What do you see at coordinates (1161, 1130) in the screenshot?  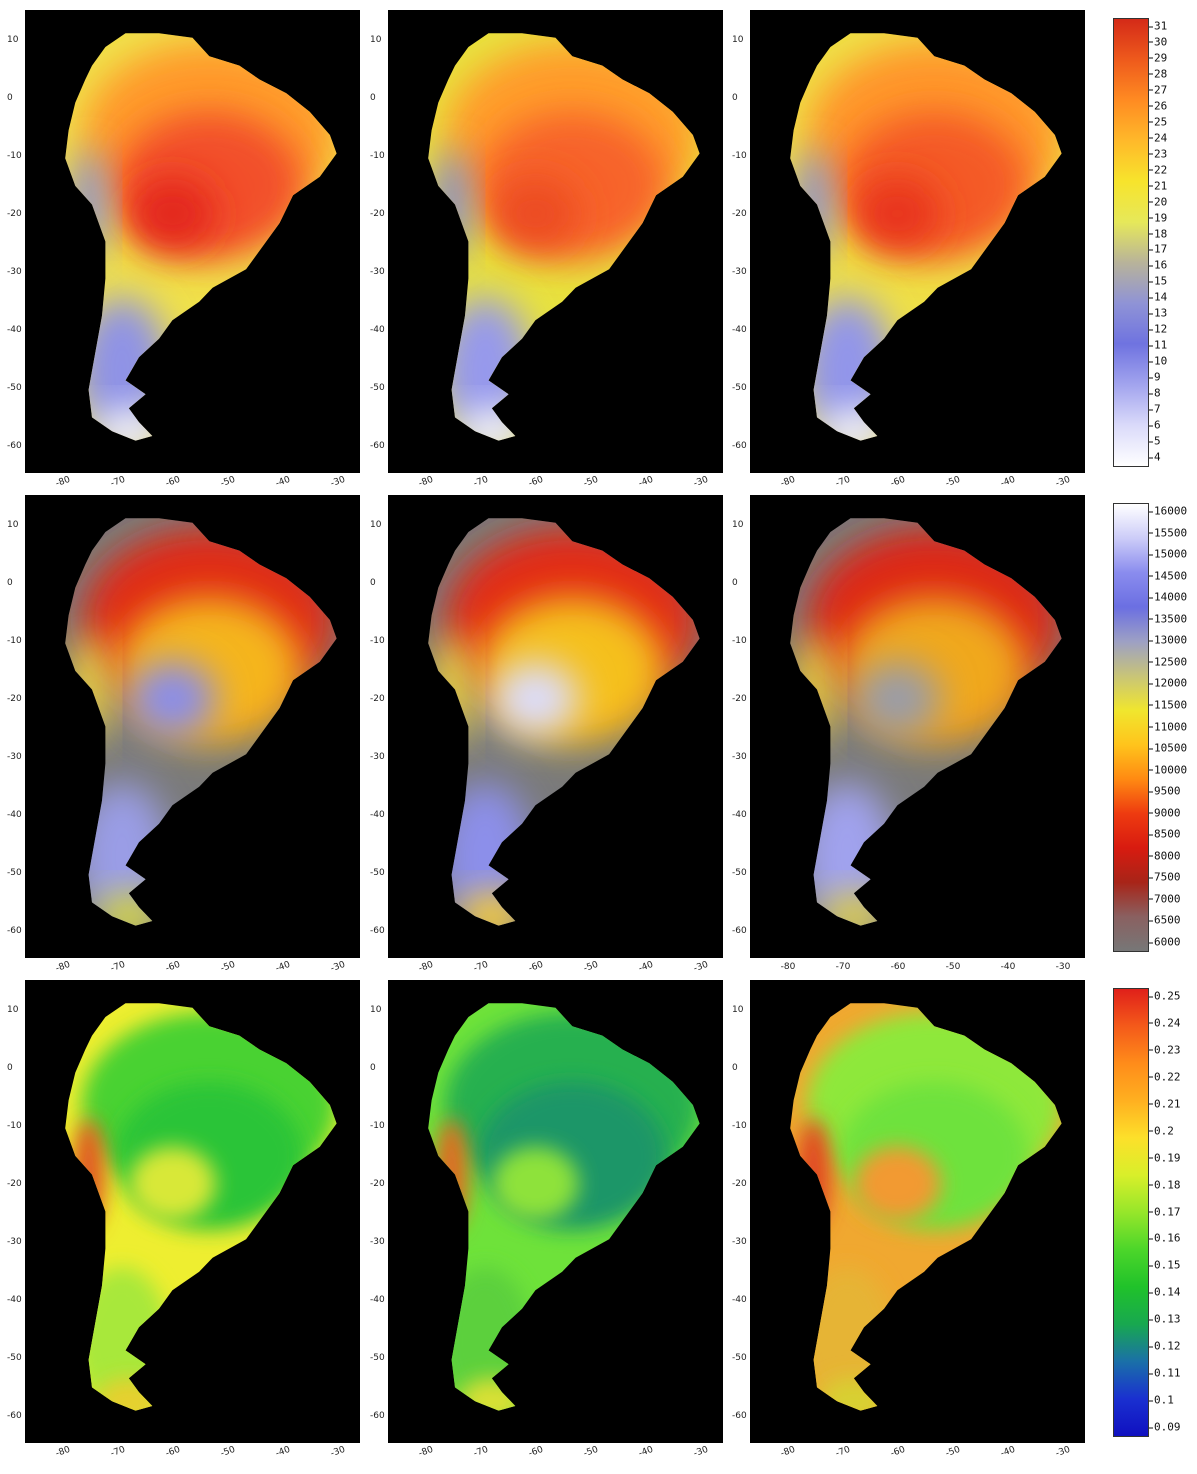 I see `colorbar-tick-label: 0.2` at bounding box center [1161, 1130].